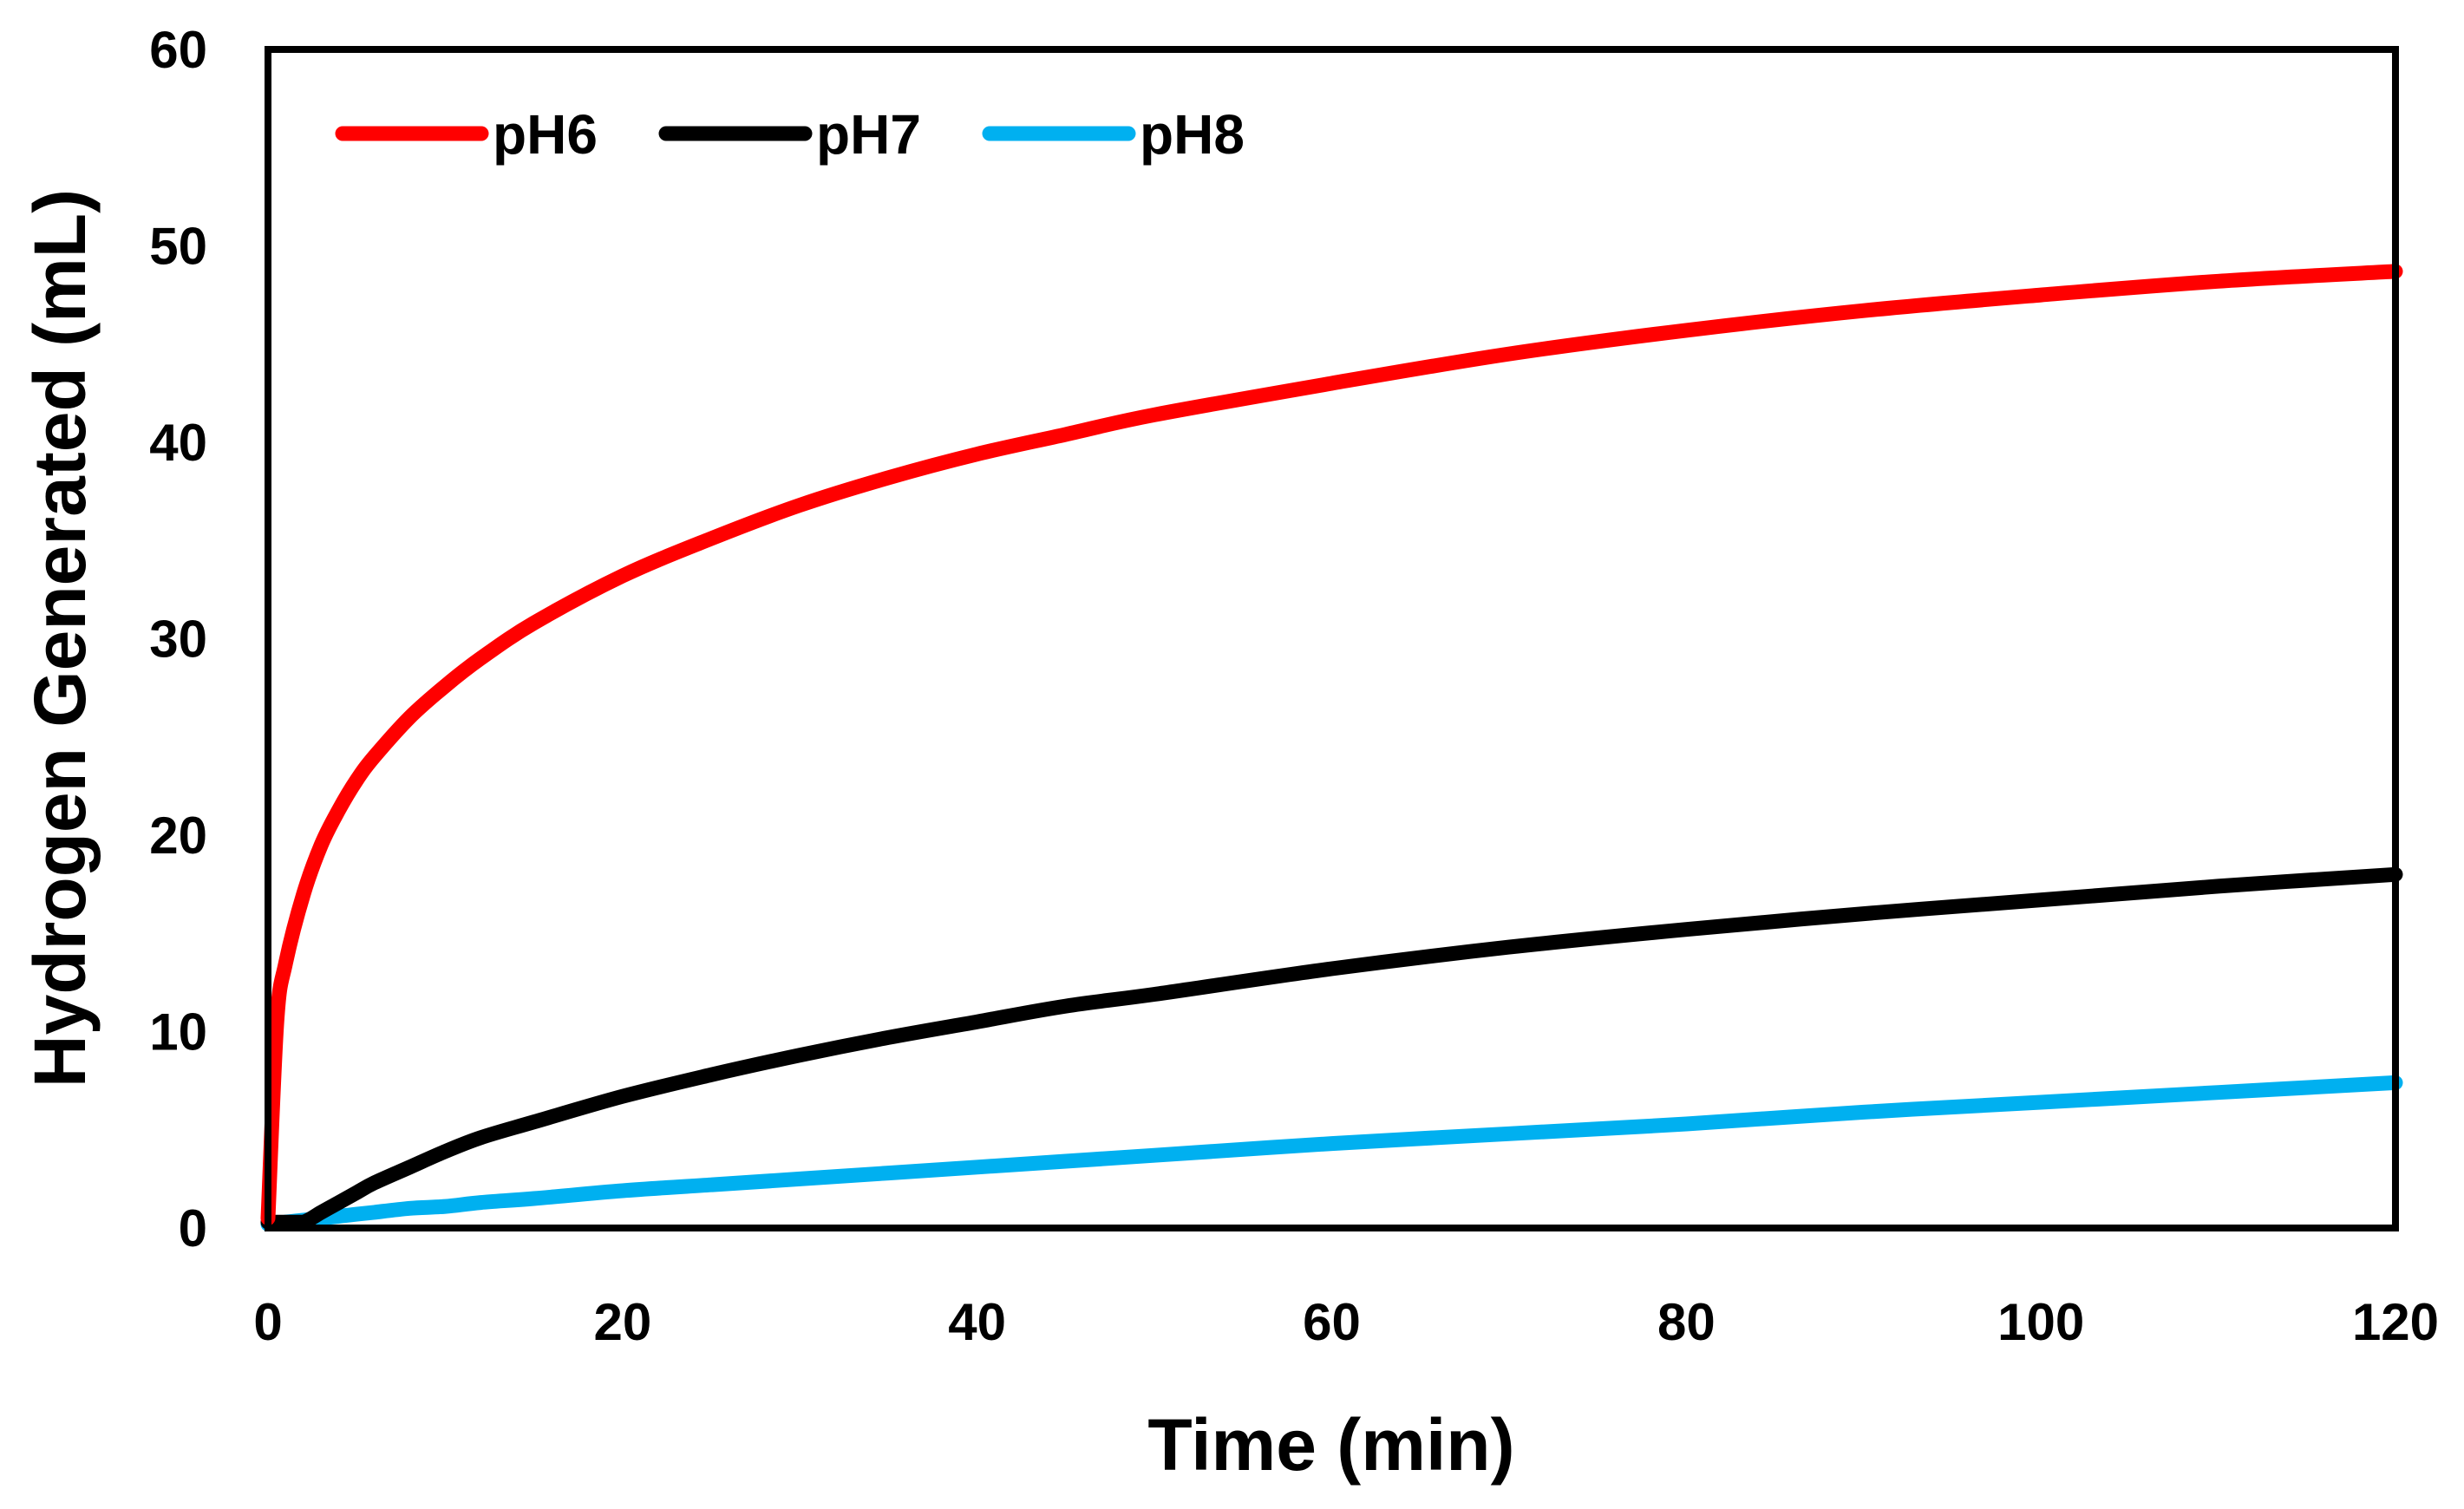 Image resolution: width=2464 pixels, height=1509 pixels. I want to click on x-tick-label: 0, so click(267, 1322).